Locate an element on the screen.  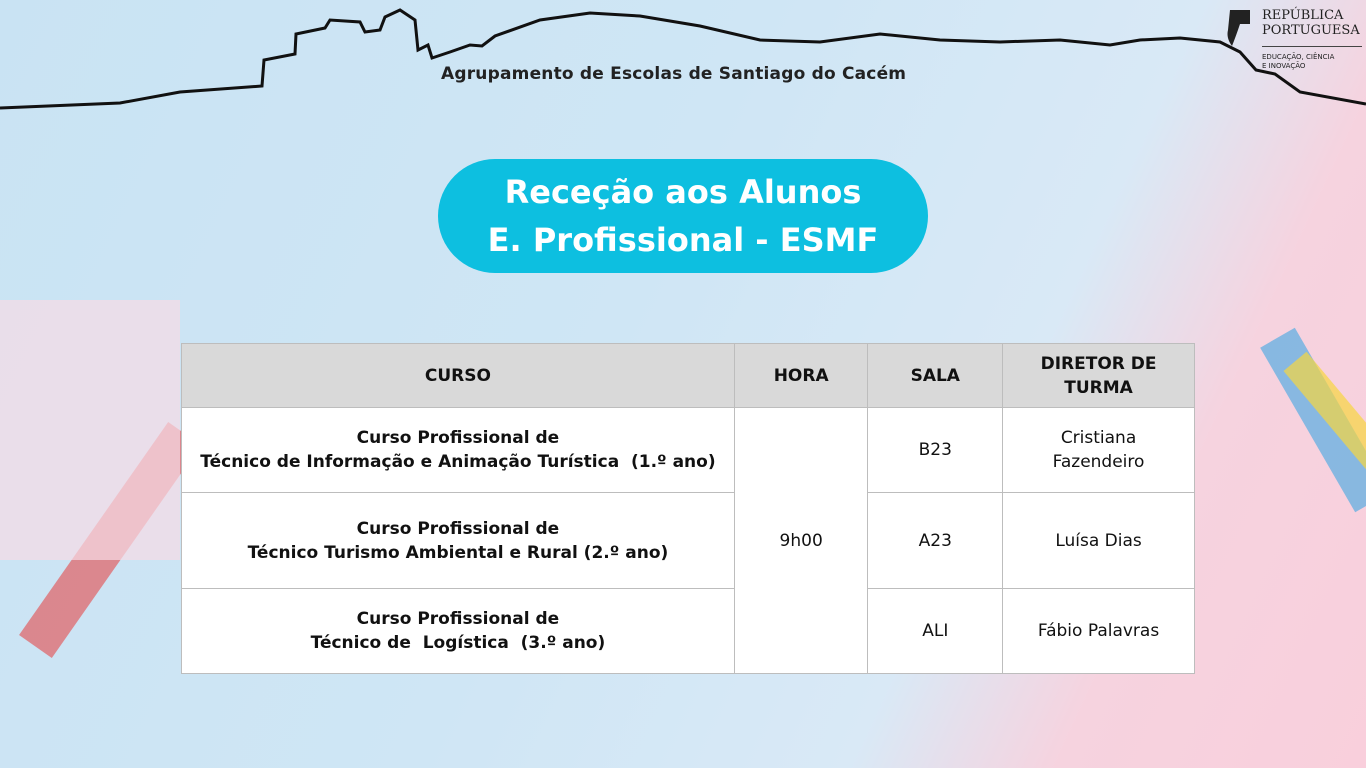
header-sala: SALA is located at coordinates (935, 375).